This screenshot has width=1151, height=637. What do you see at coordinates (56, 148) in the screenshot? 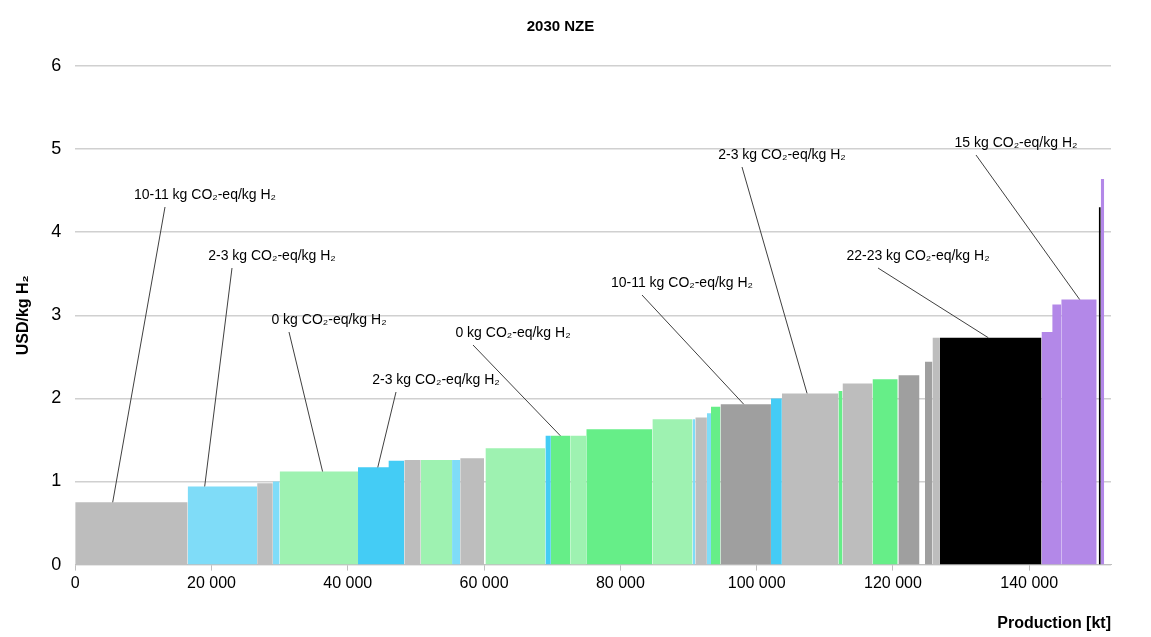
I see `y-tick-label: 5` at bounding box center [56, 148].